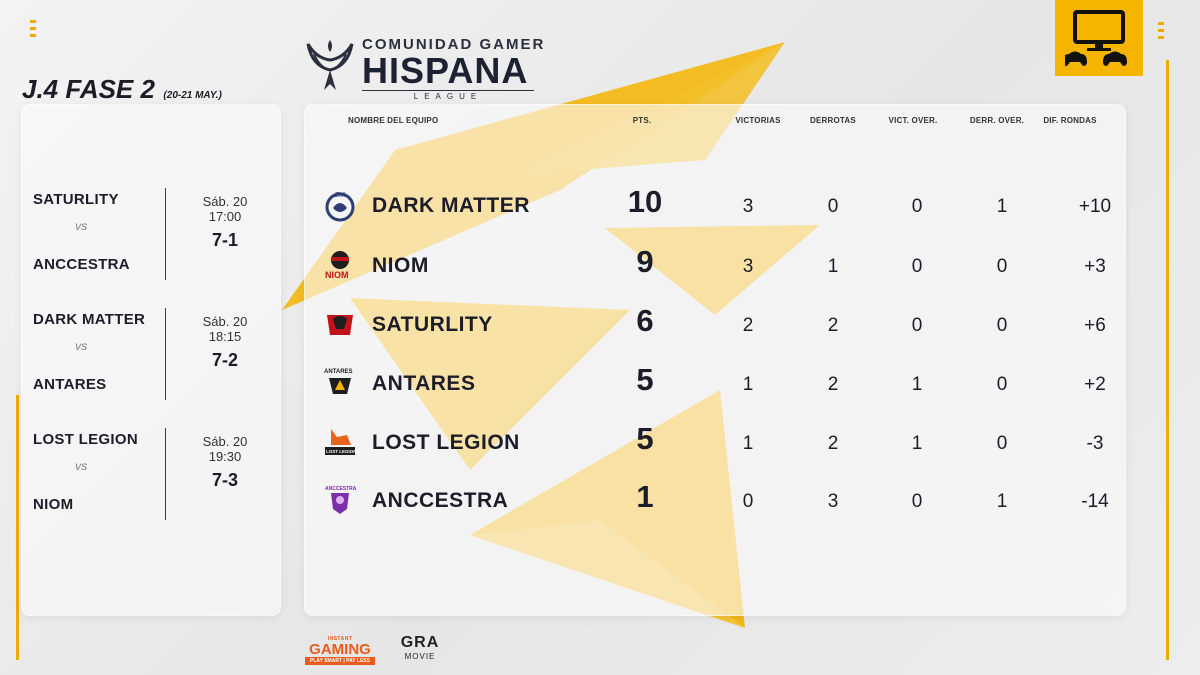  Describe the element at coordinates (454, 44) in the screenshot. I see `logo-top-text: COMUNIDAD GAMER` at that location.